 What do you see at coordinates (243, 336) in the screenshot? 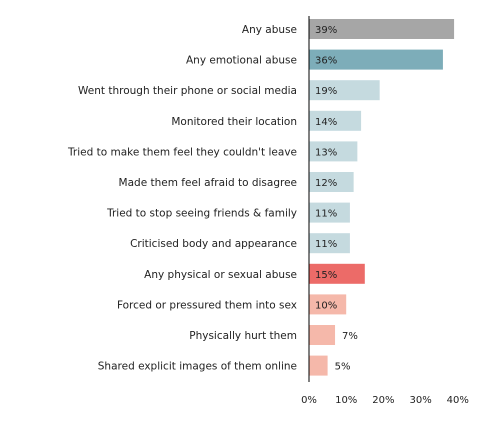
I see `category-label: Physically hurt them` at bounding box center [243, 336].